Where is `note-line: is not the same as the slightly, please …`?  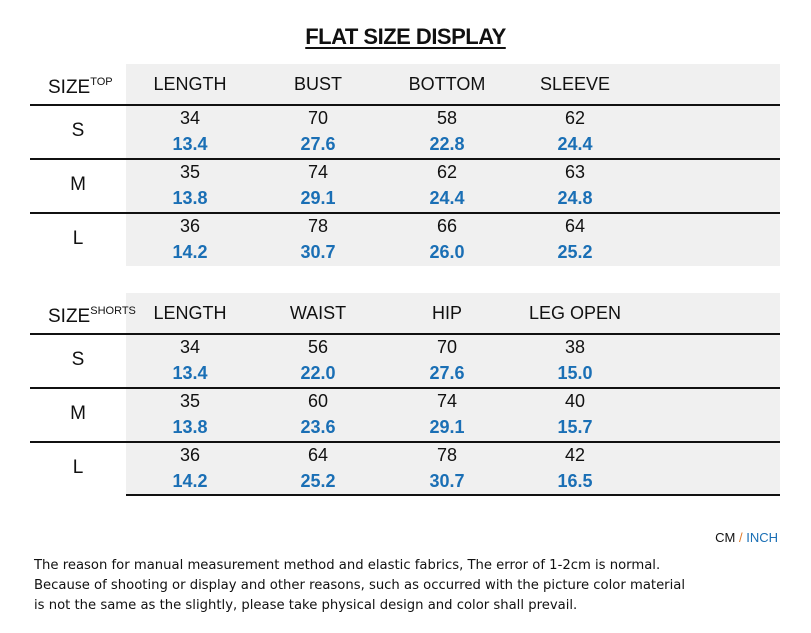 note-line: is not the same as the slightly, please … is located at coordinates (306, 605).